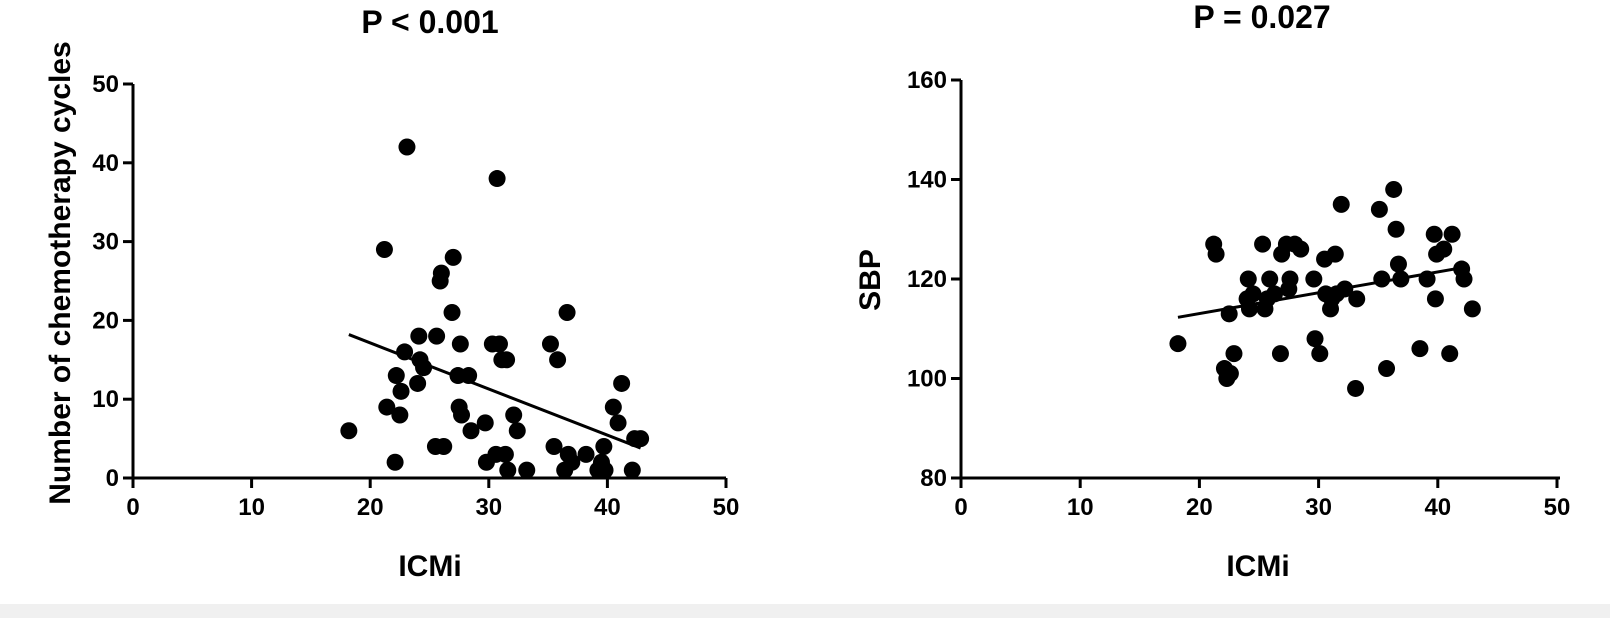 Image resolution: width=1610 pixels, height=618 pixels. What do you see at coordinates (1318, 507) in the screenshot?
I see `panel-right-x-tick-label: 30` at bounding box center [1318, 507].